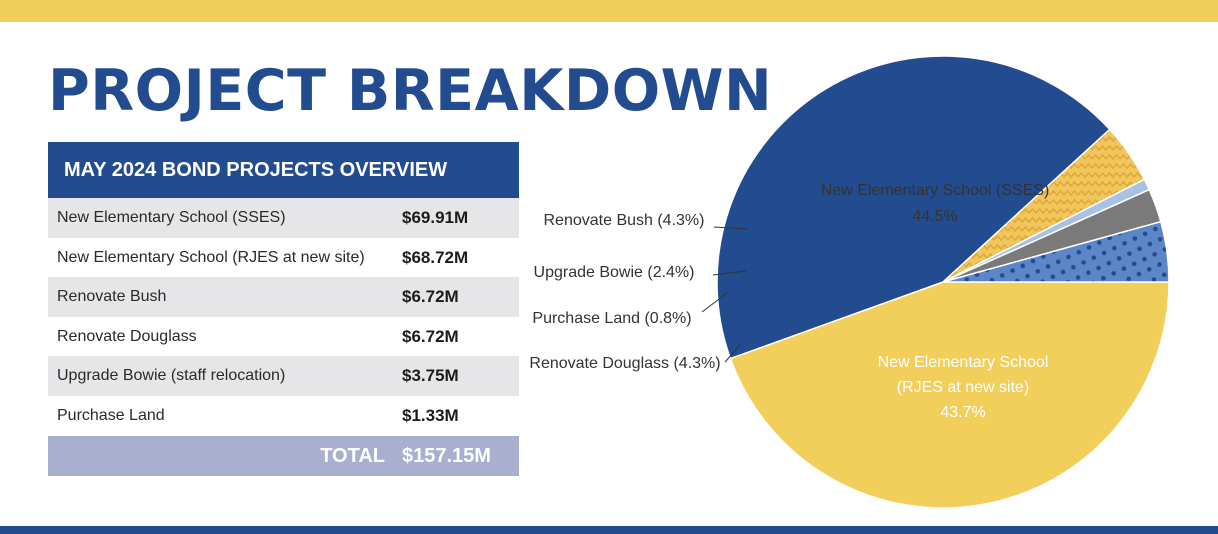 The image size is (1218, 534). What do you see at coordinates (283, 170) in the screenshot?
I see `table-header: MAY 2024 BOND PROJECTS OVERVIEW` at bounding box center [283, 170].